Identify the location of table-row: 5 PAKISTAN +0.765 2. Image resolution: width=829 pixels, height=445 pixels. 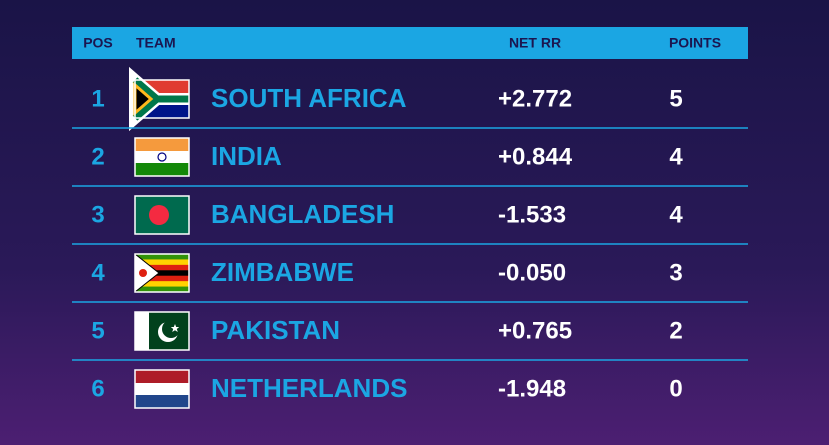
(410, 336).